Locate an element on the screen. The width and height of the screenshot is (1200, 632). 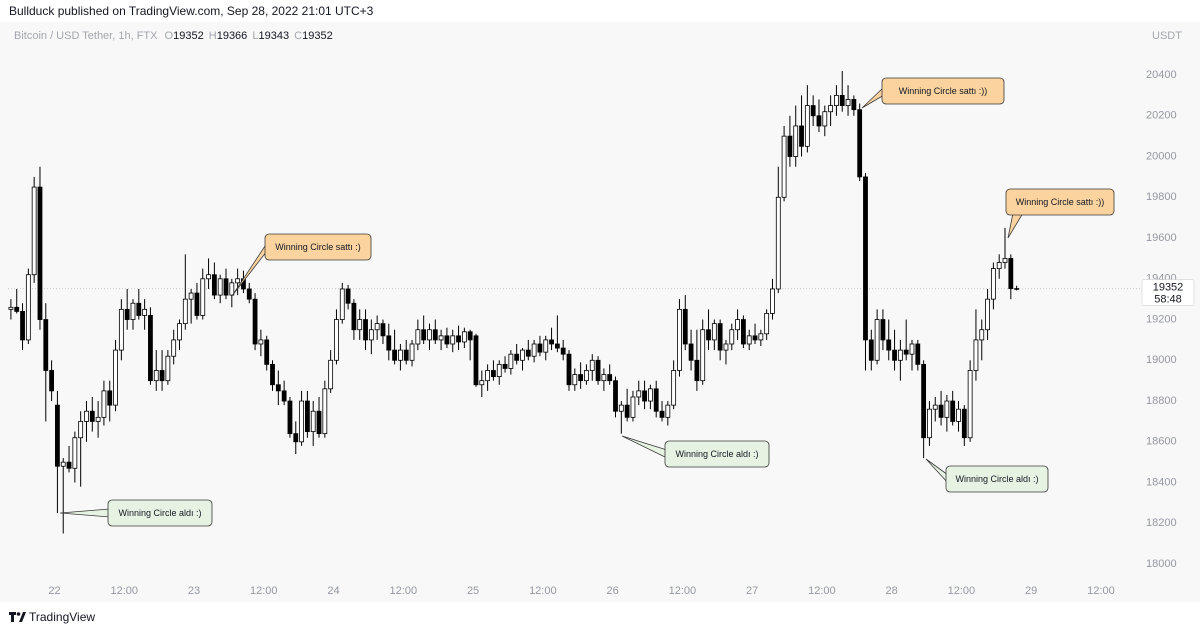
y-tick-label: 18000 is located at coordinates (1161, 564).